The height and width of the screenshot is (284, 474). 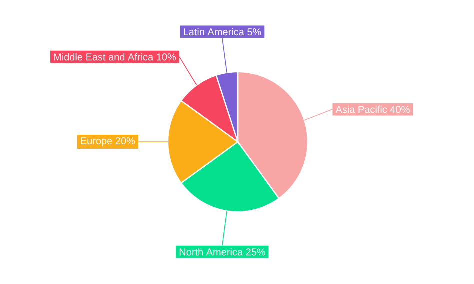 I want to click on data-label: 10%, so click(x=166, y=57).